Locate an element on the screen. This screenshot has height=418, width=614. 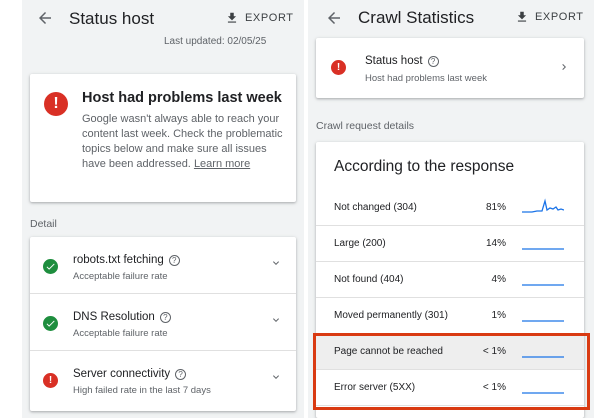
detail-title: DNS Resolution is located at coordinates (114, 317).